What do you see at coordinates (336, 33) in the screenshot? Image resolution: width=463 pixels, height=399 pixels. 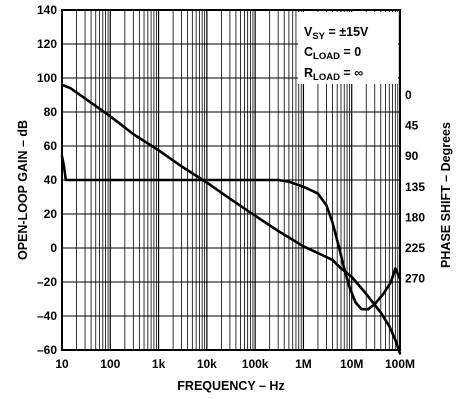 I see `legend-vsy: VSY = ±15V` at bounding box center [336, 33].